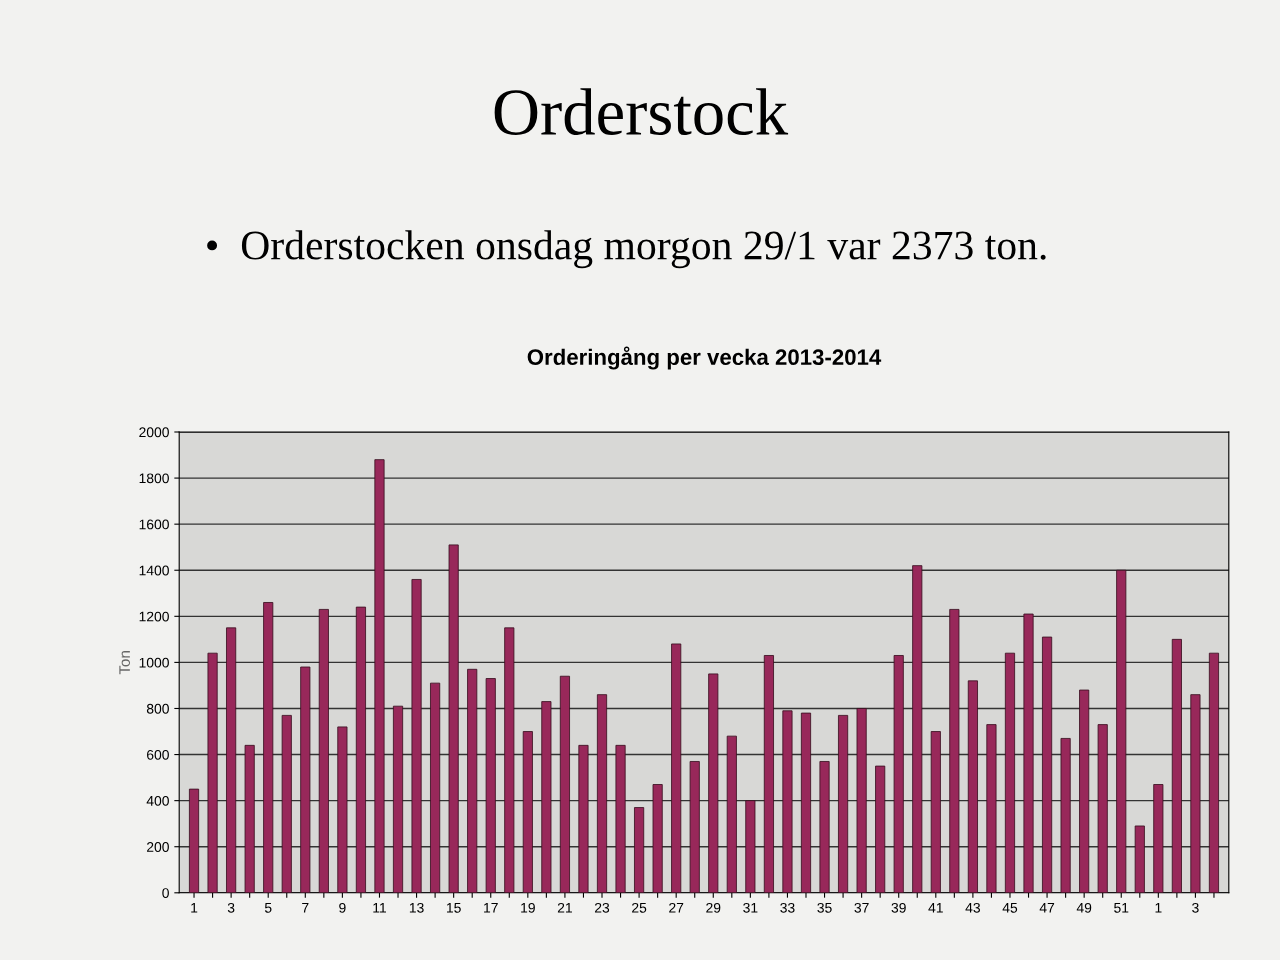 This screenshot has height=960, width=1280. Describe the element at coordinates (787, 907) in the screenshot. I see `x-tick-label: 33` at that location.